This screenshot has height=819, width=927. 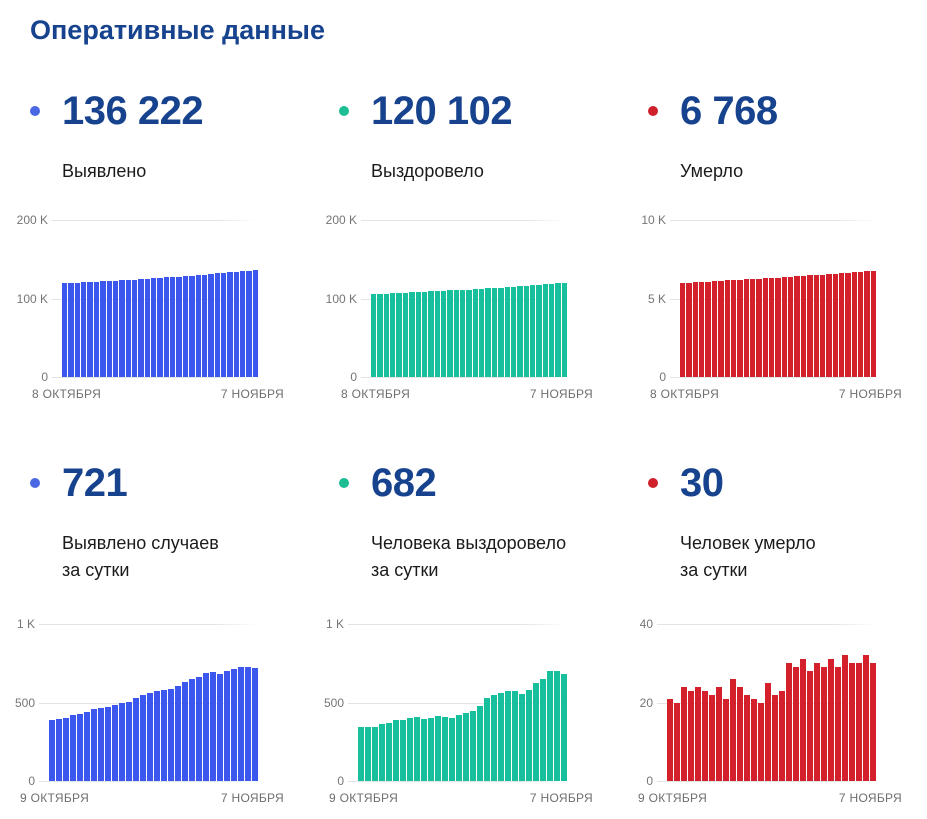 I want to click on chart-plot-area: 200 K 100 K 0, so click(x=138, y=298).